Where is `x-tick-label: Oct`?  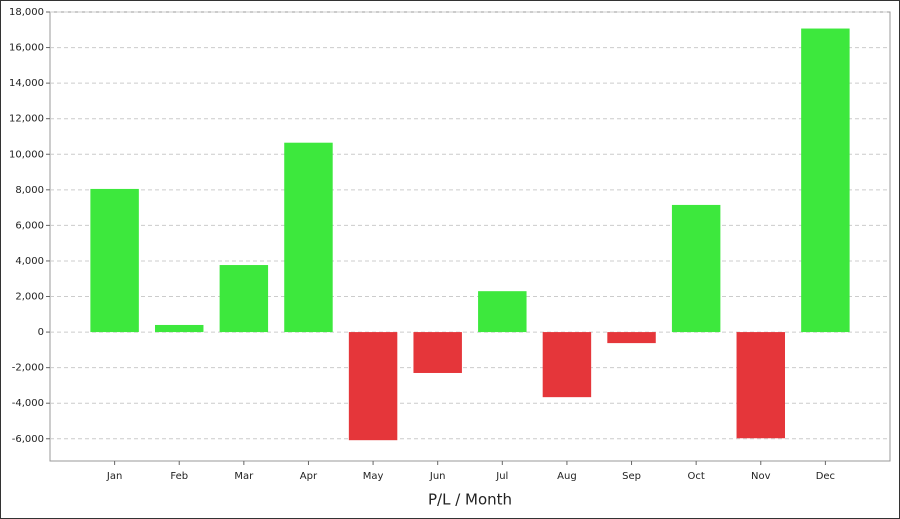
x-tick-label: Oct is located at coordinates (696, 476).